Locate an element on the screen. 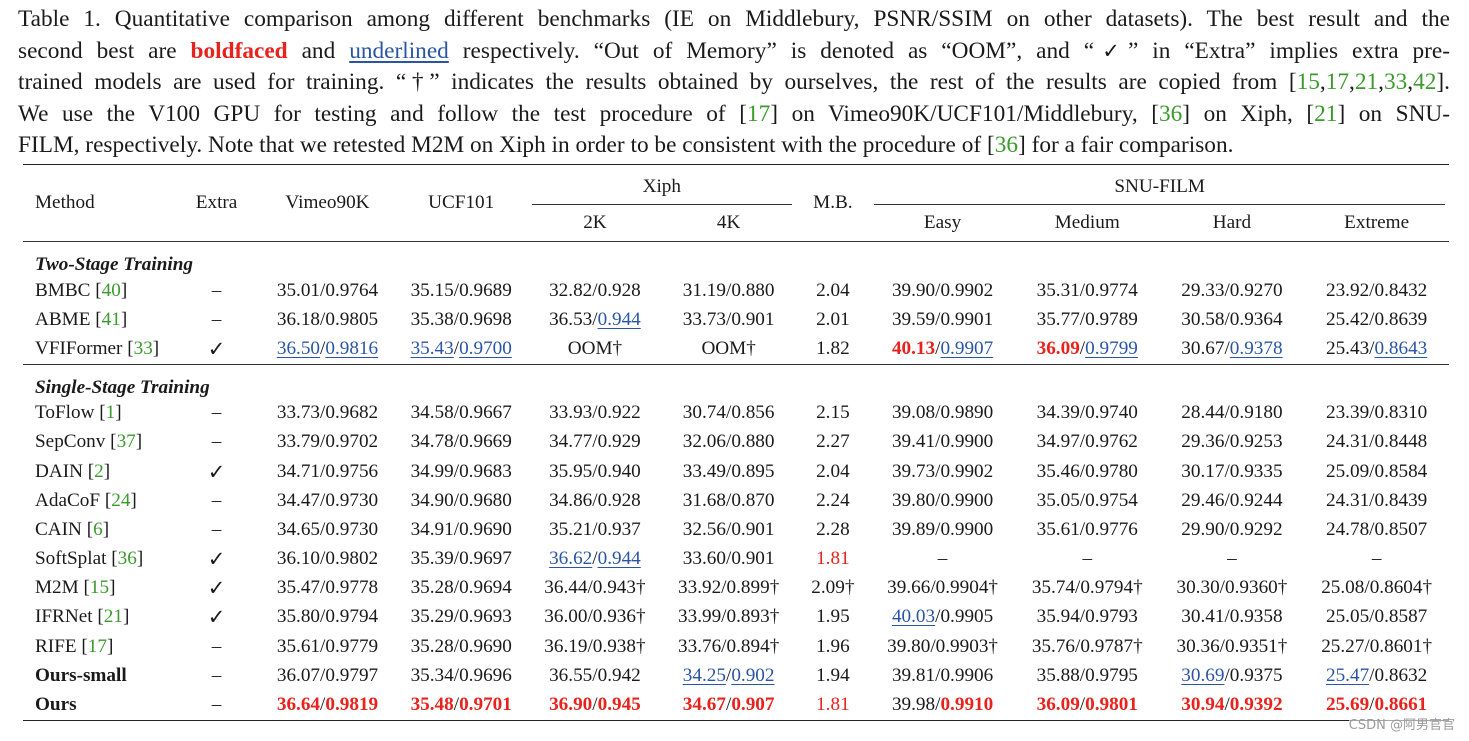 This screenshot has width=1469, height=741. ssim-value: 0.9794 is located at coordinates (1107, 588).